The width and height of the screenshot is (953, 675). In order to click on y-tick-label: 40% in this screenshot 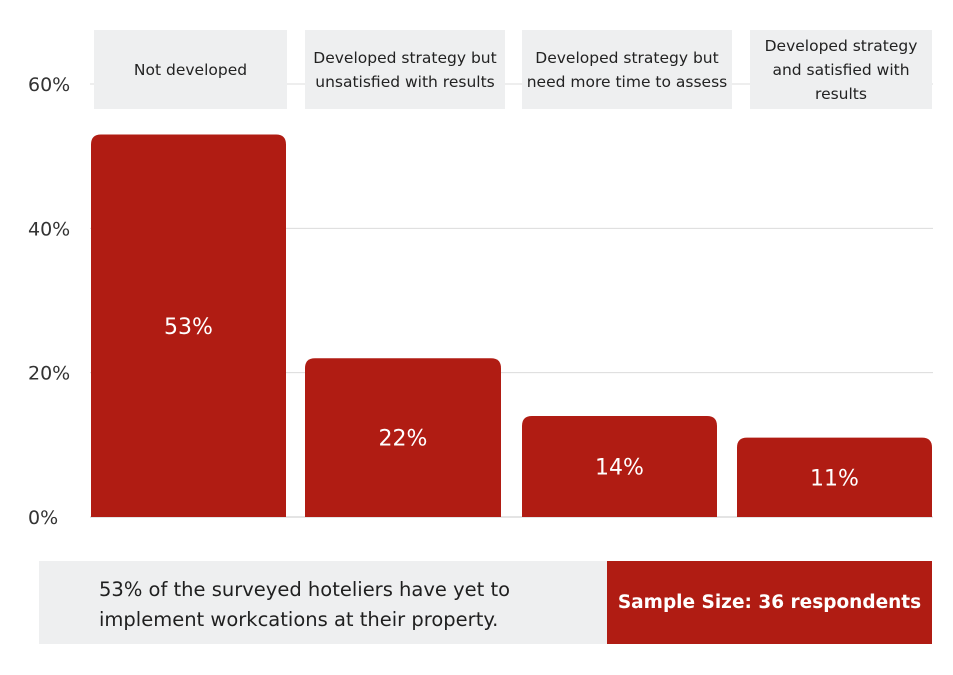, I will do `click(49, 229)`.